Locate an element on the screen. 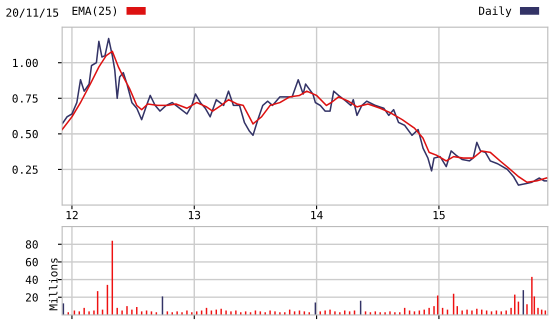  x-tick-label: 15 is located at coordinates (439, 215).